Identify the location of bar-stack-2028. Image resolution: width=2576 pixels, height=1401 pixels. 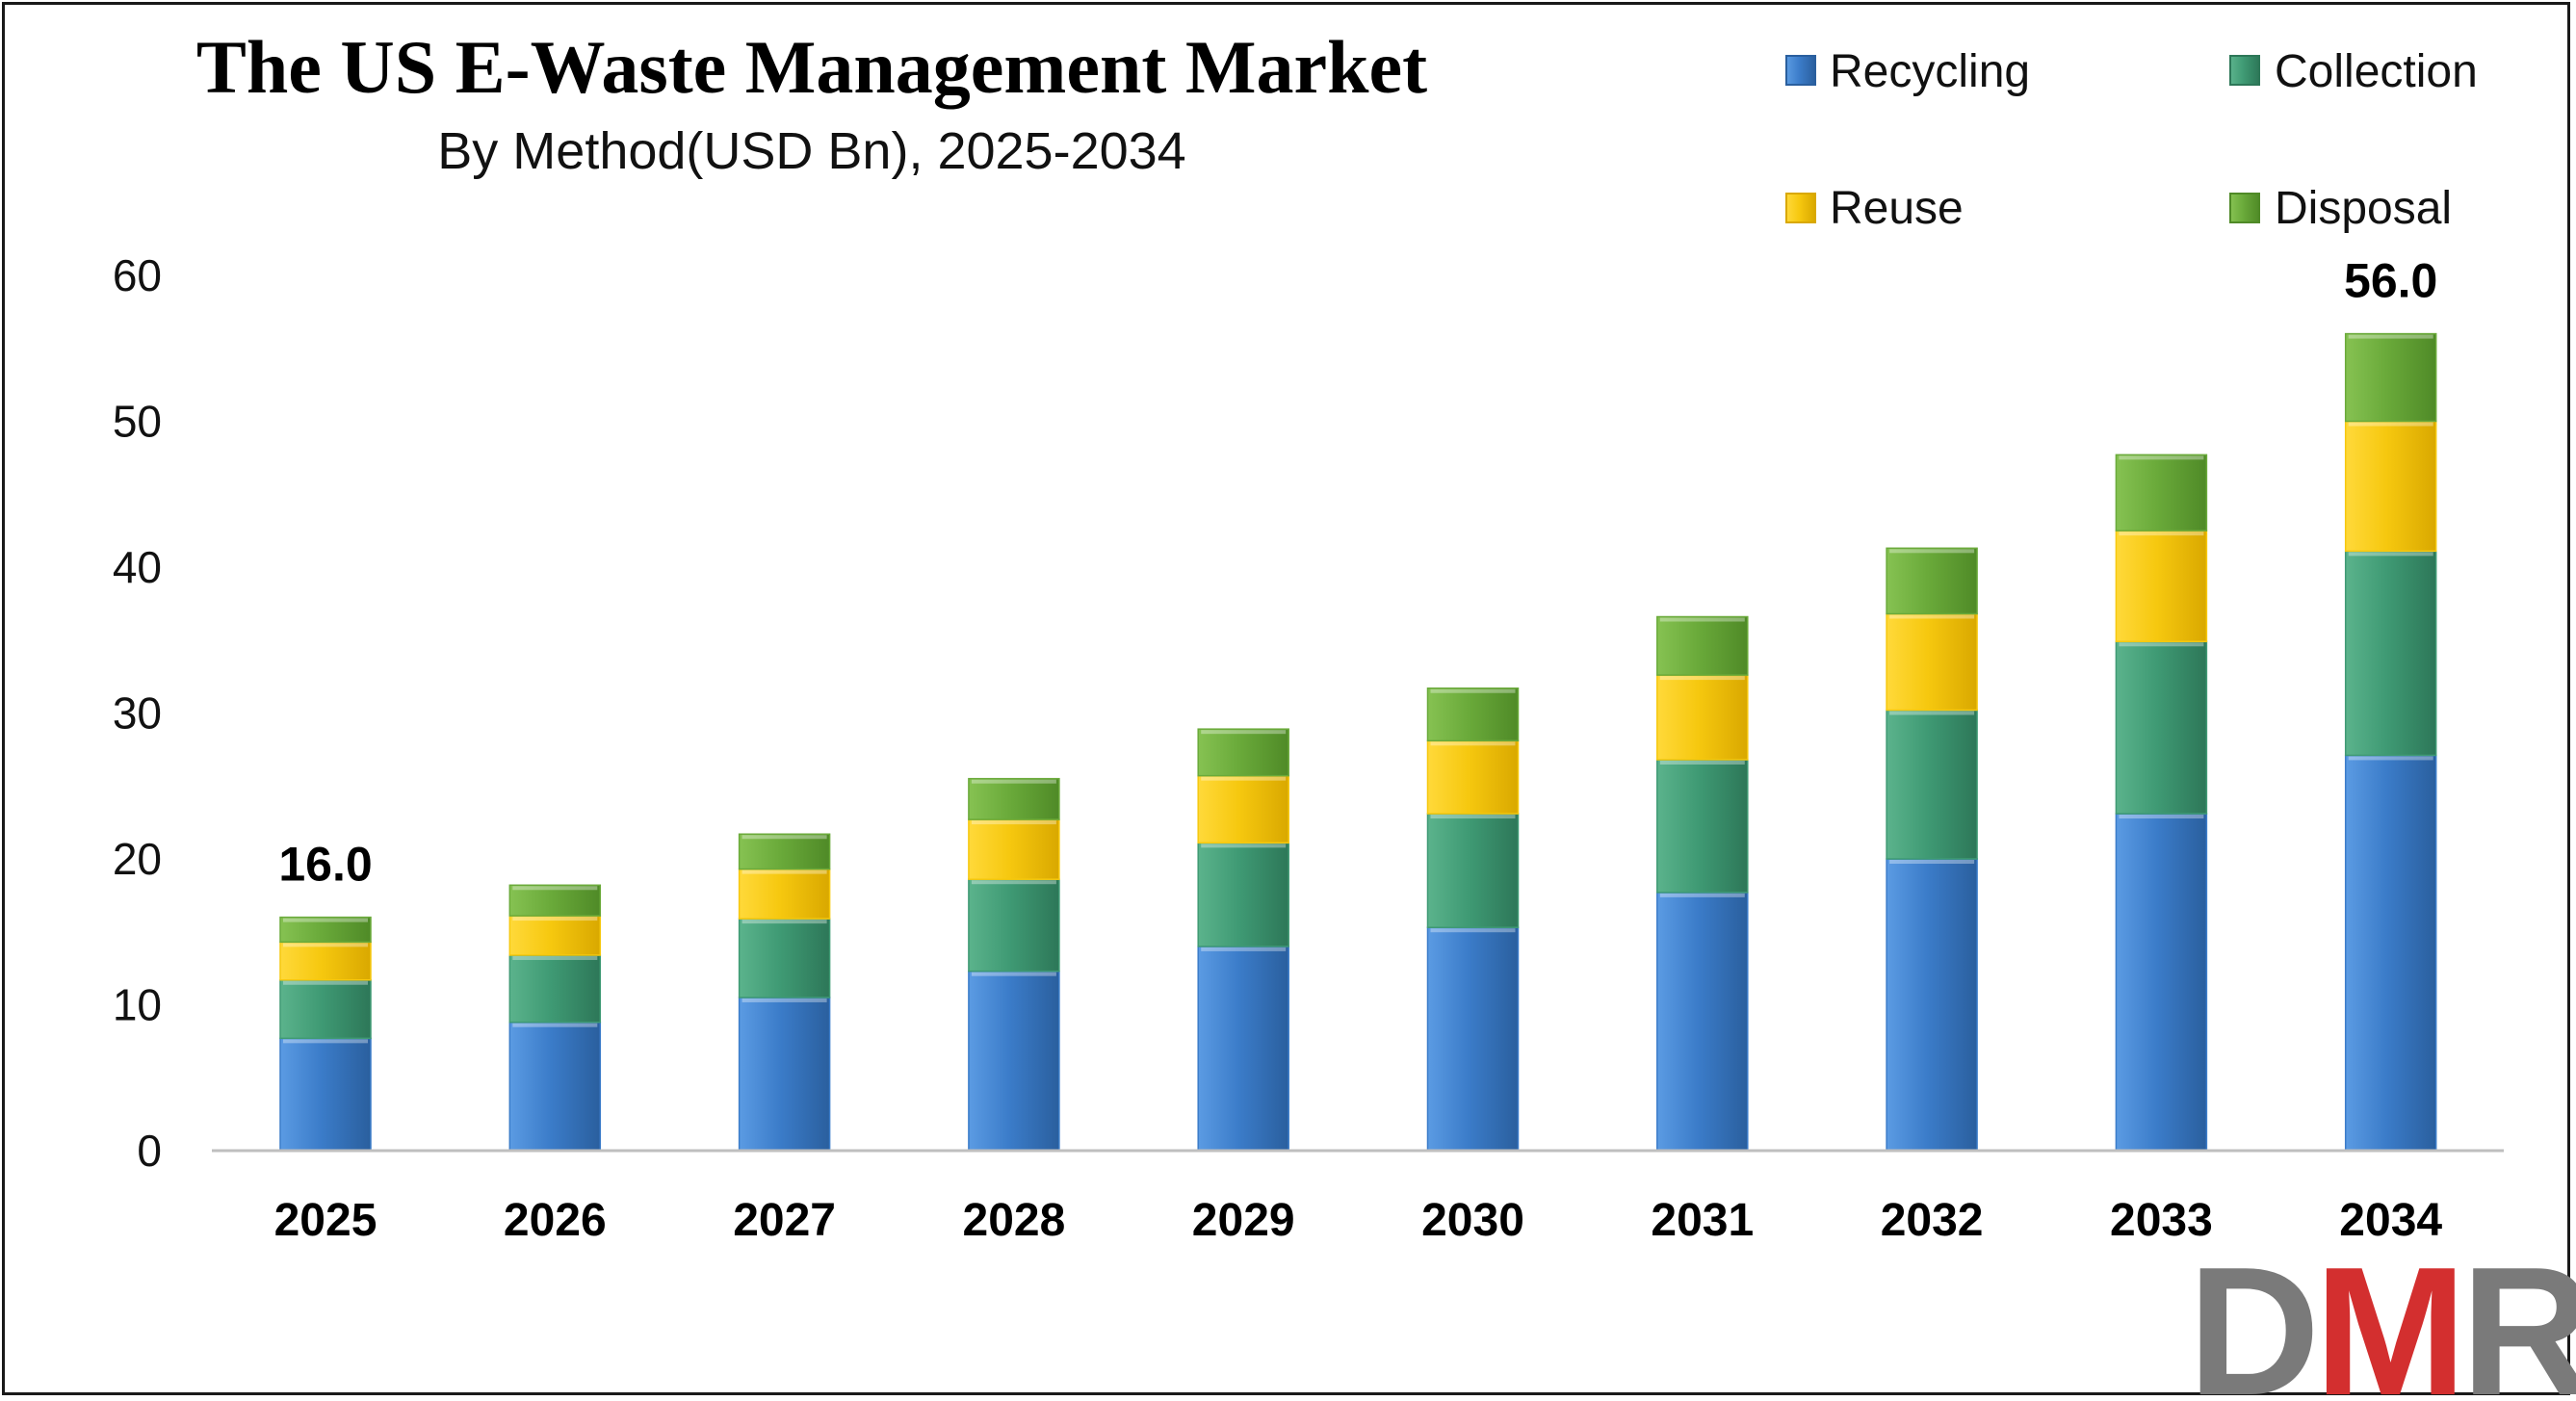
(1014, 965).